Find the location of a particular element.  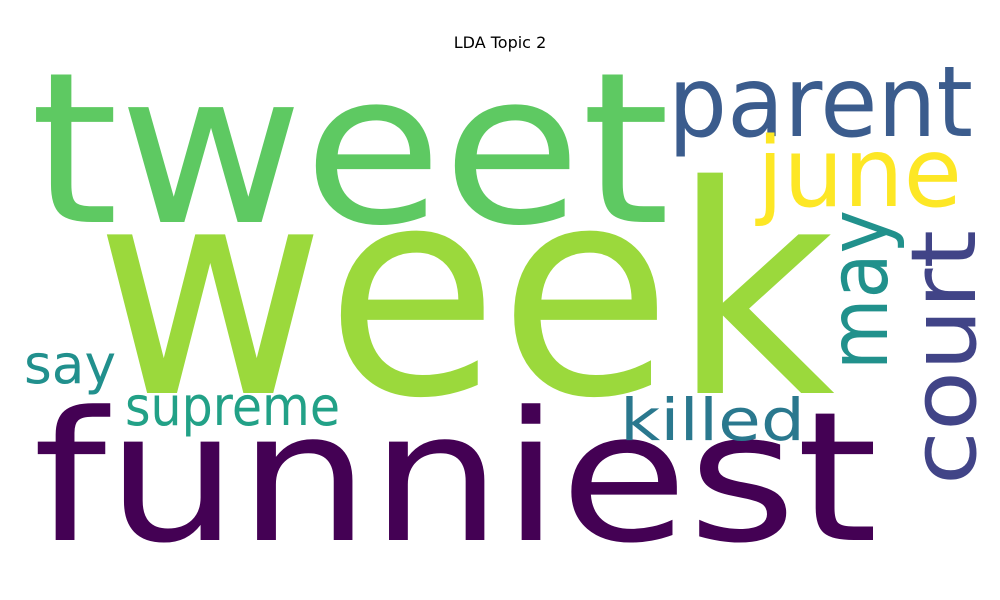

word-supreme: supreme is located at coordinates (232, 406).